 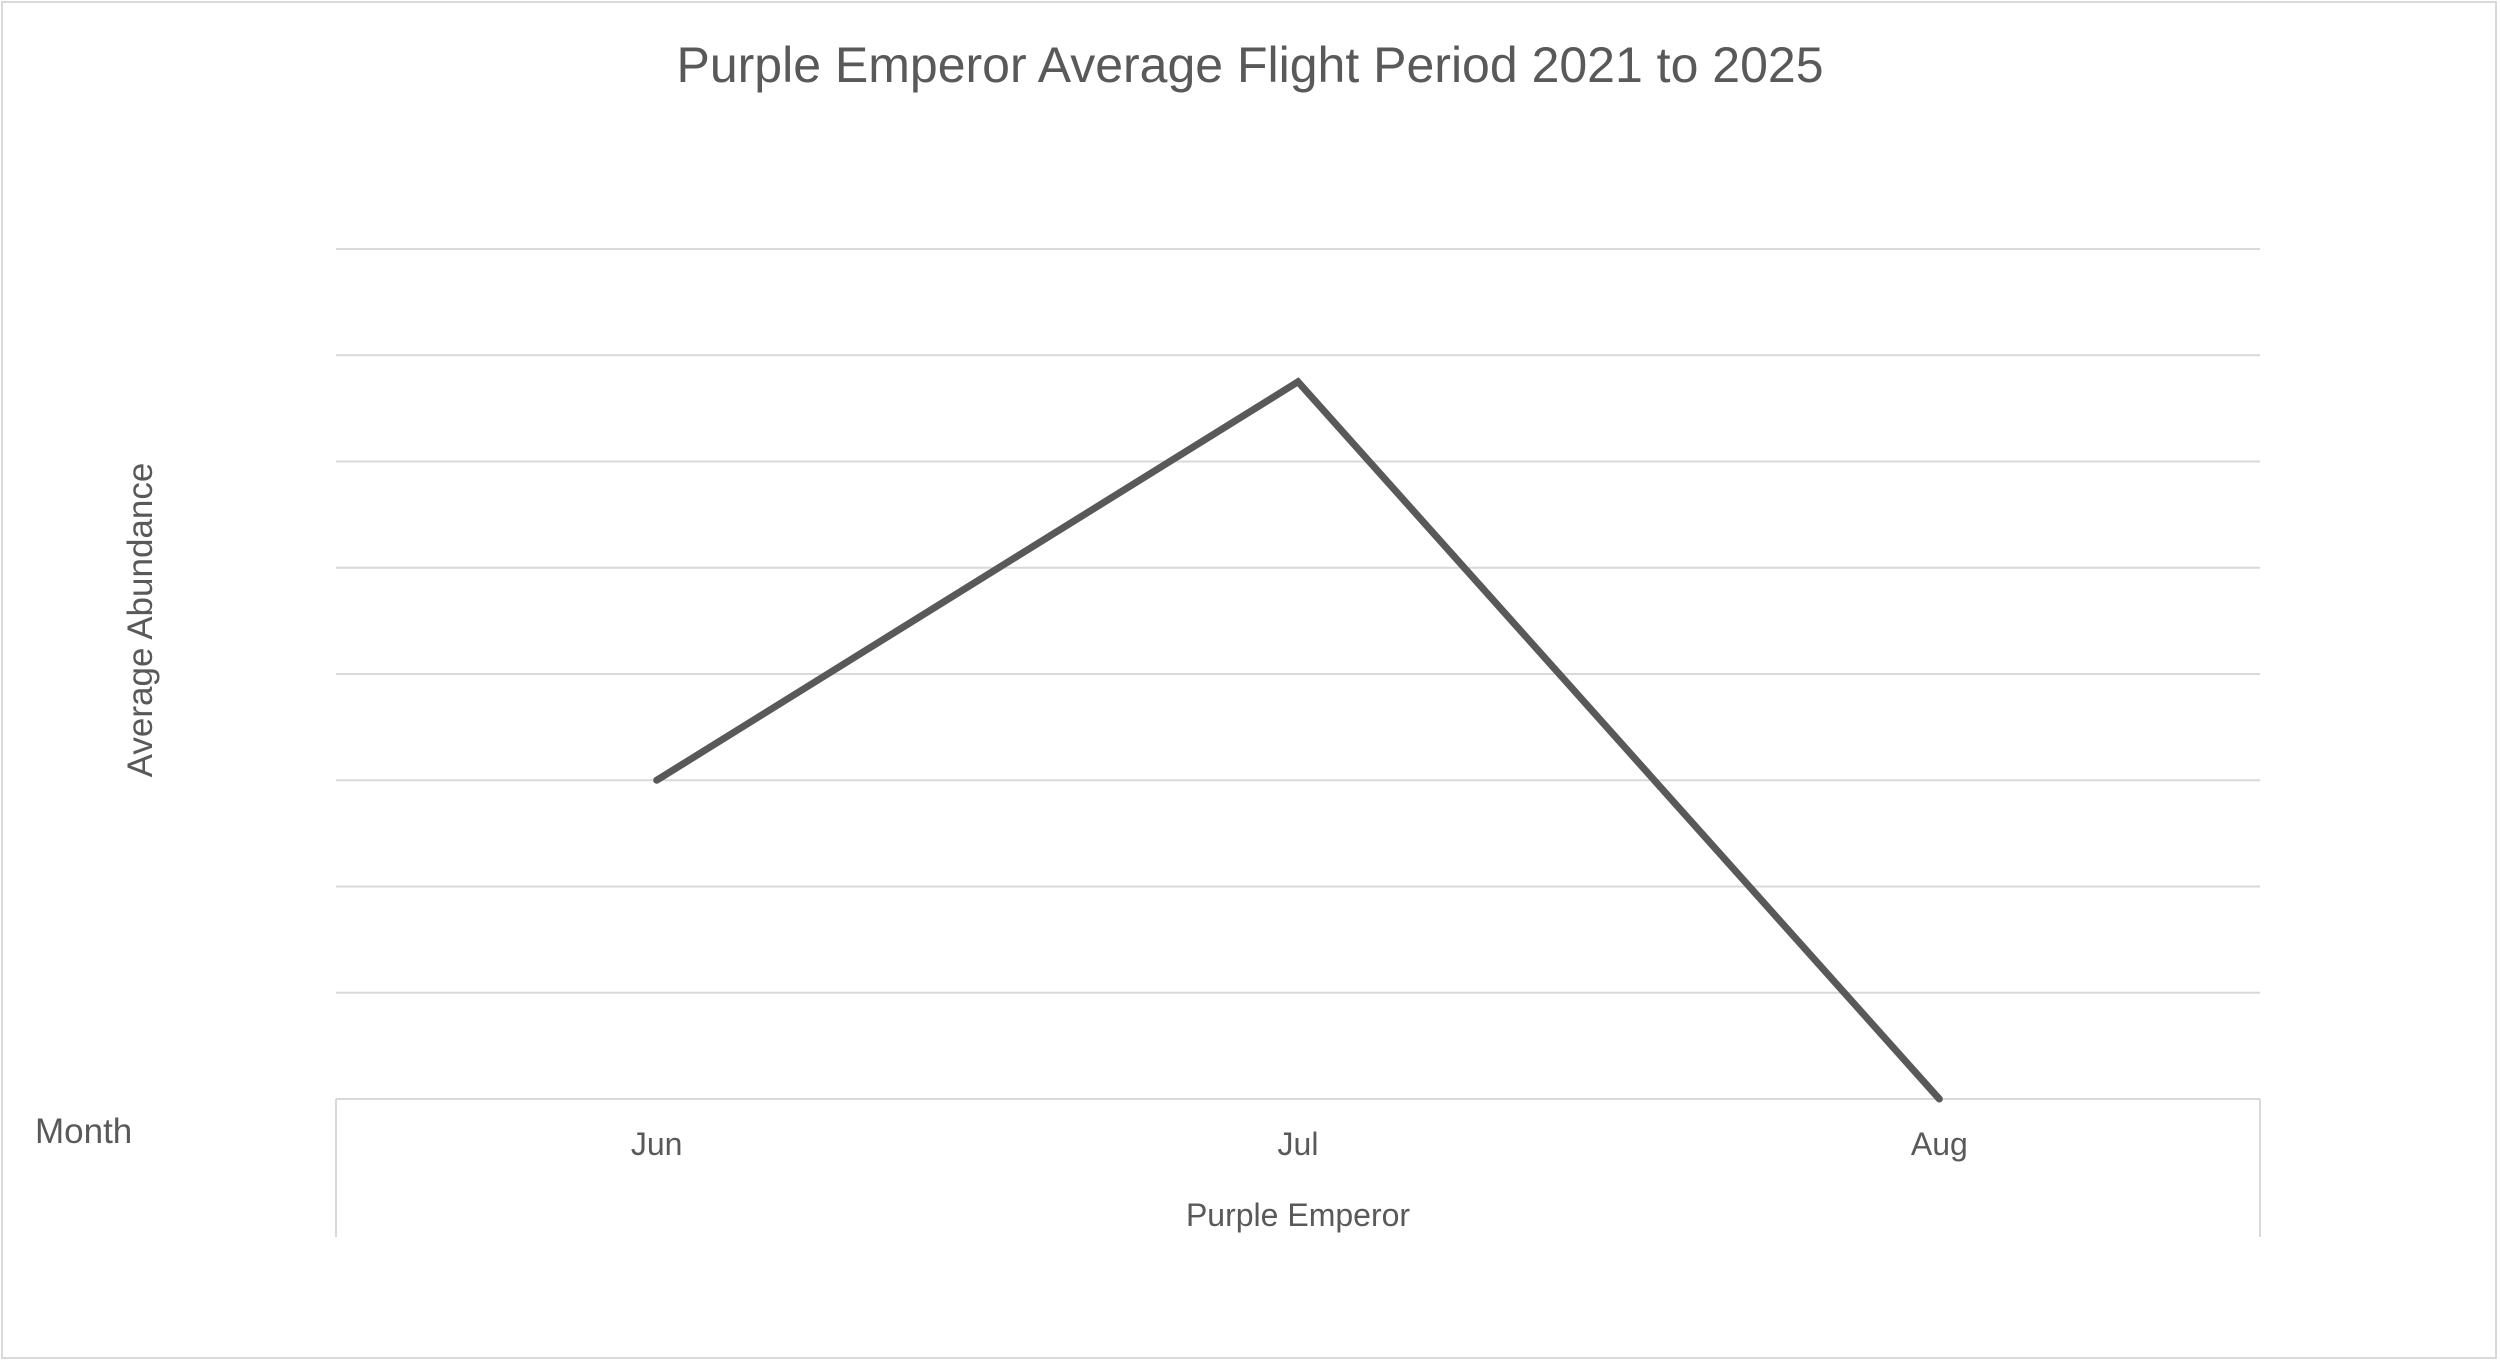 What do you see at coordinates (140, 620) in the screenshot?
I see `y-axis-title: Average Abundance` at bounding box center [140, 620].